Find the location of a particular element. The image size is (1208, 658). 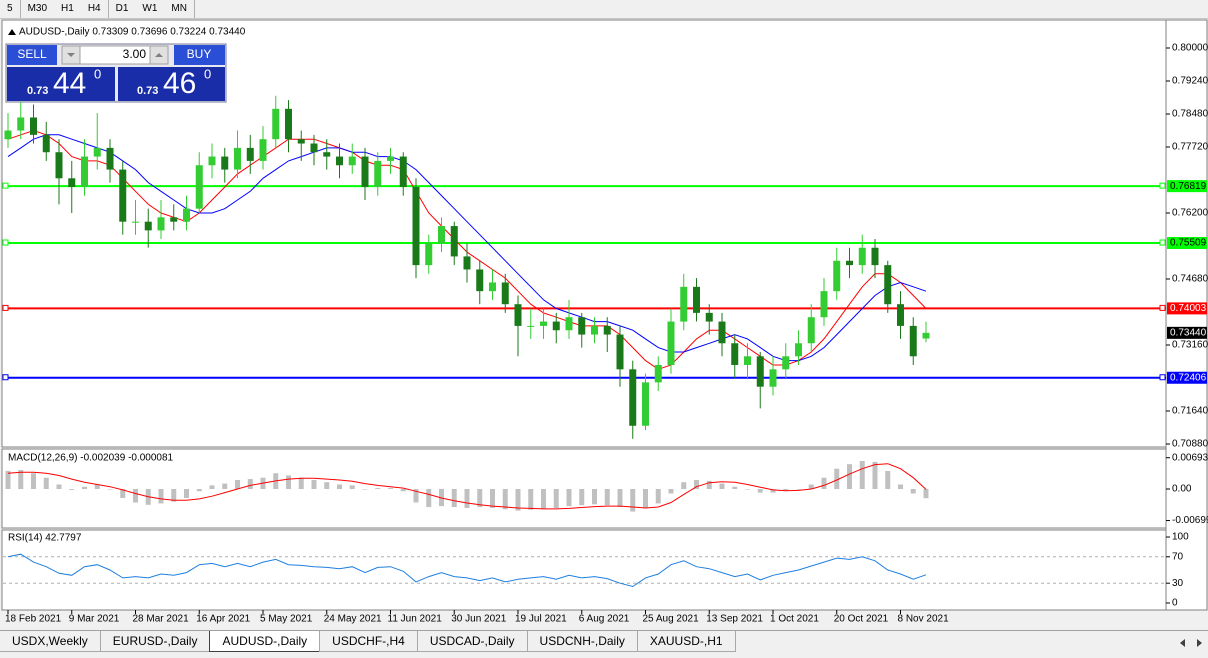

collapse-icon is located at coordinates (12, 32).